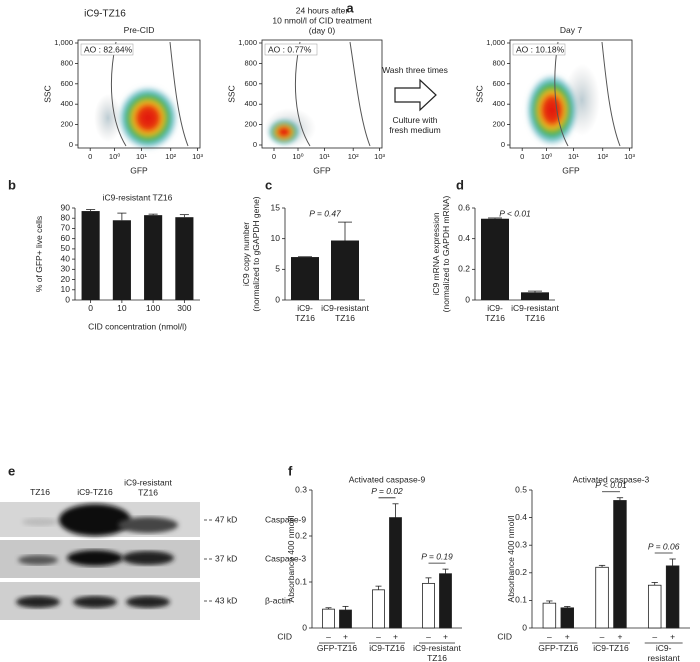  I want to click on gate-label: AO : 82.64%, so click(108, 49).